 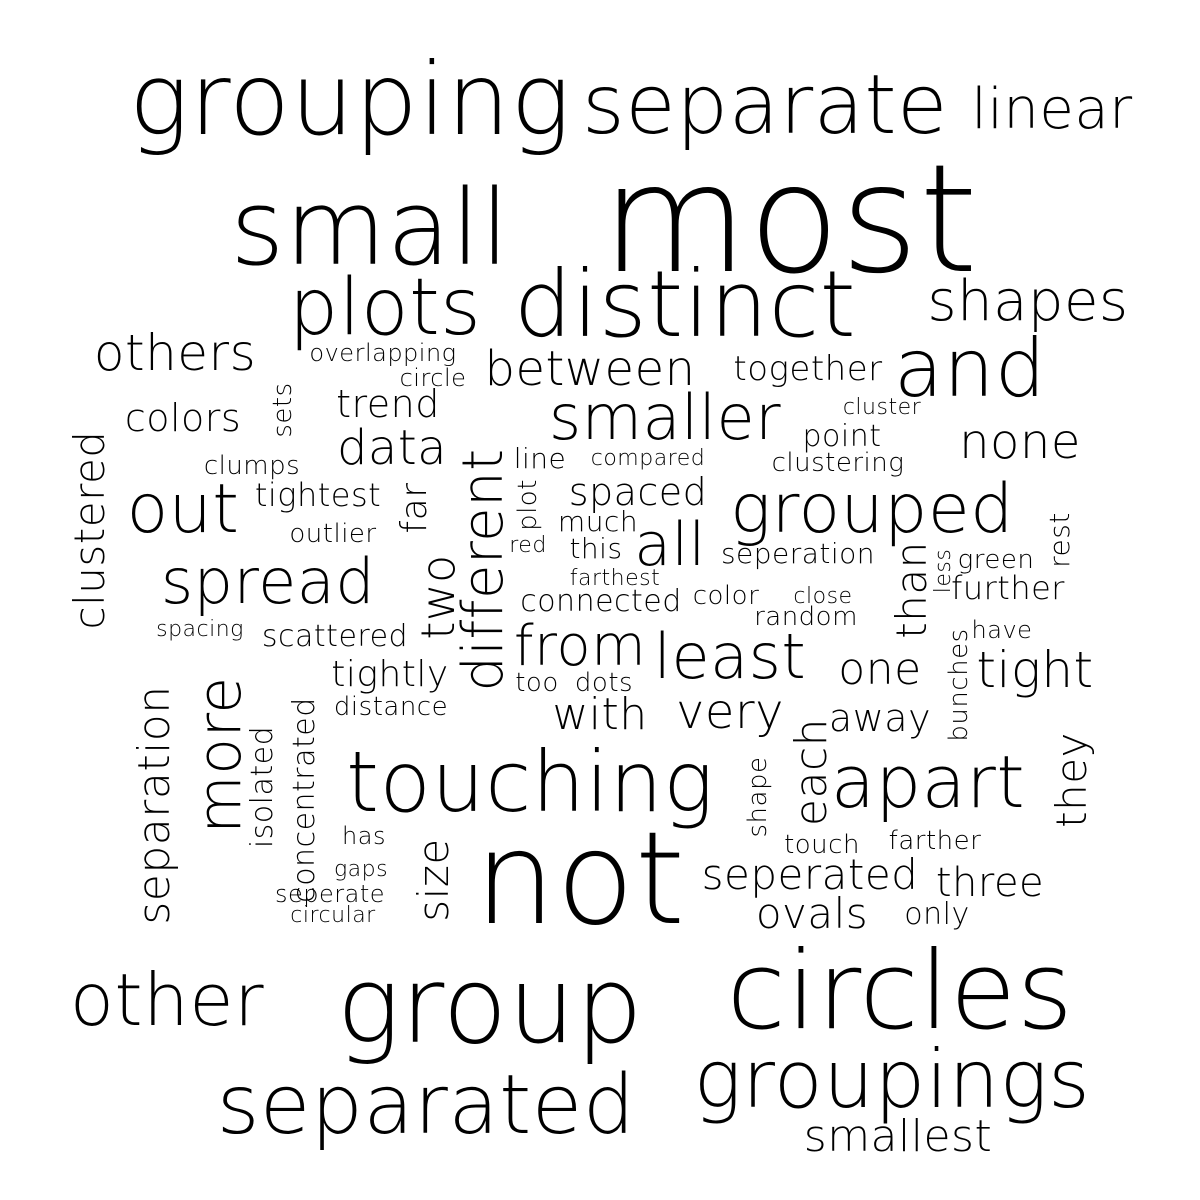 I want to click on word-compared: compared, so click(x=648, y=458).